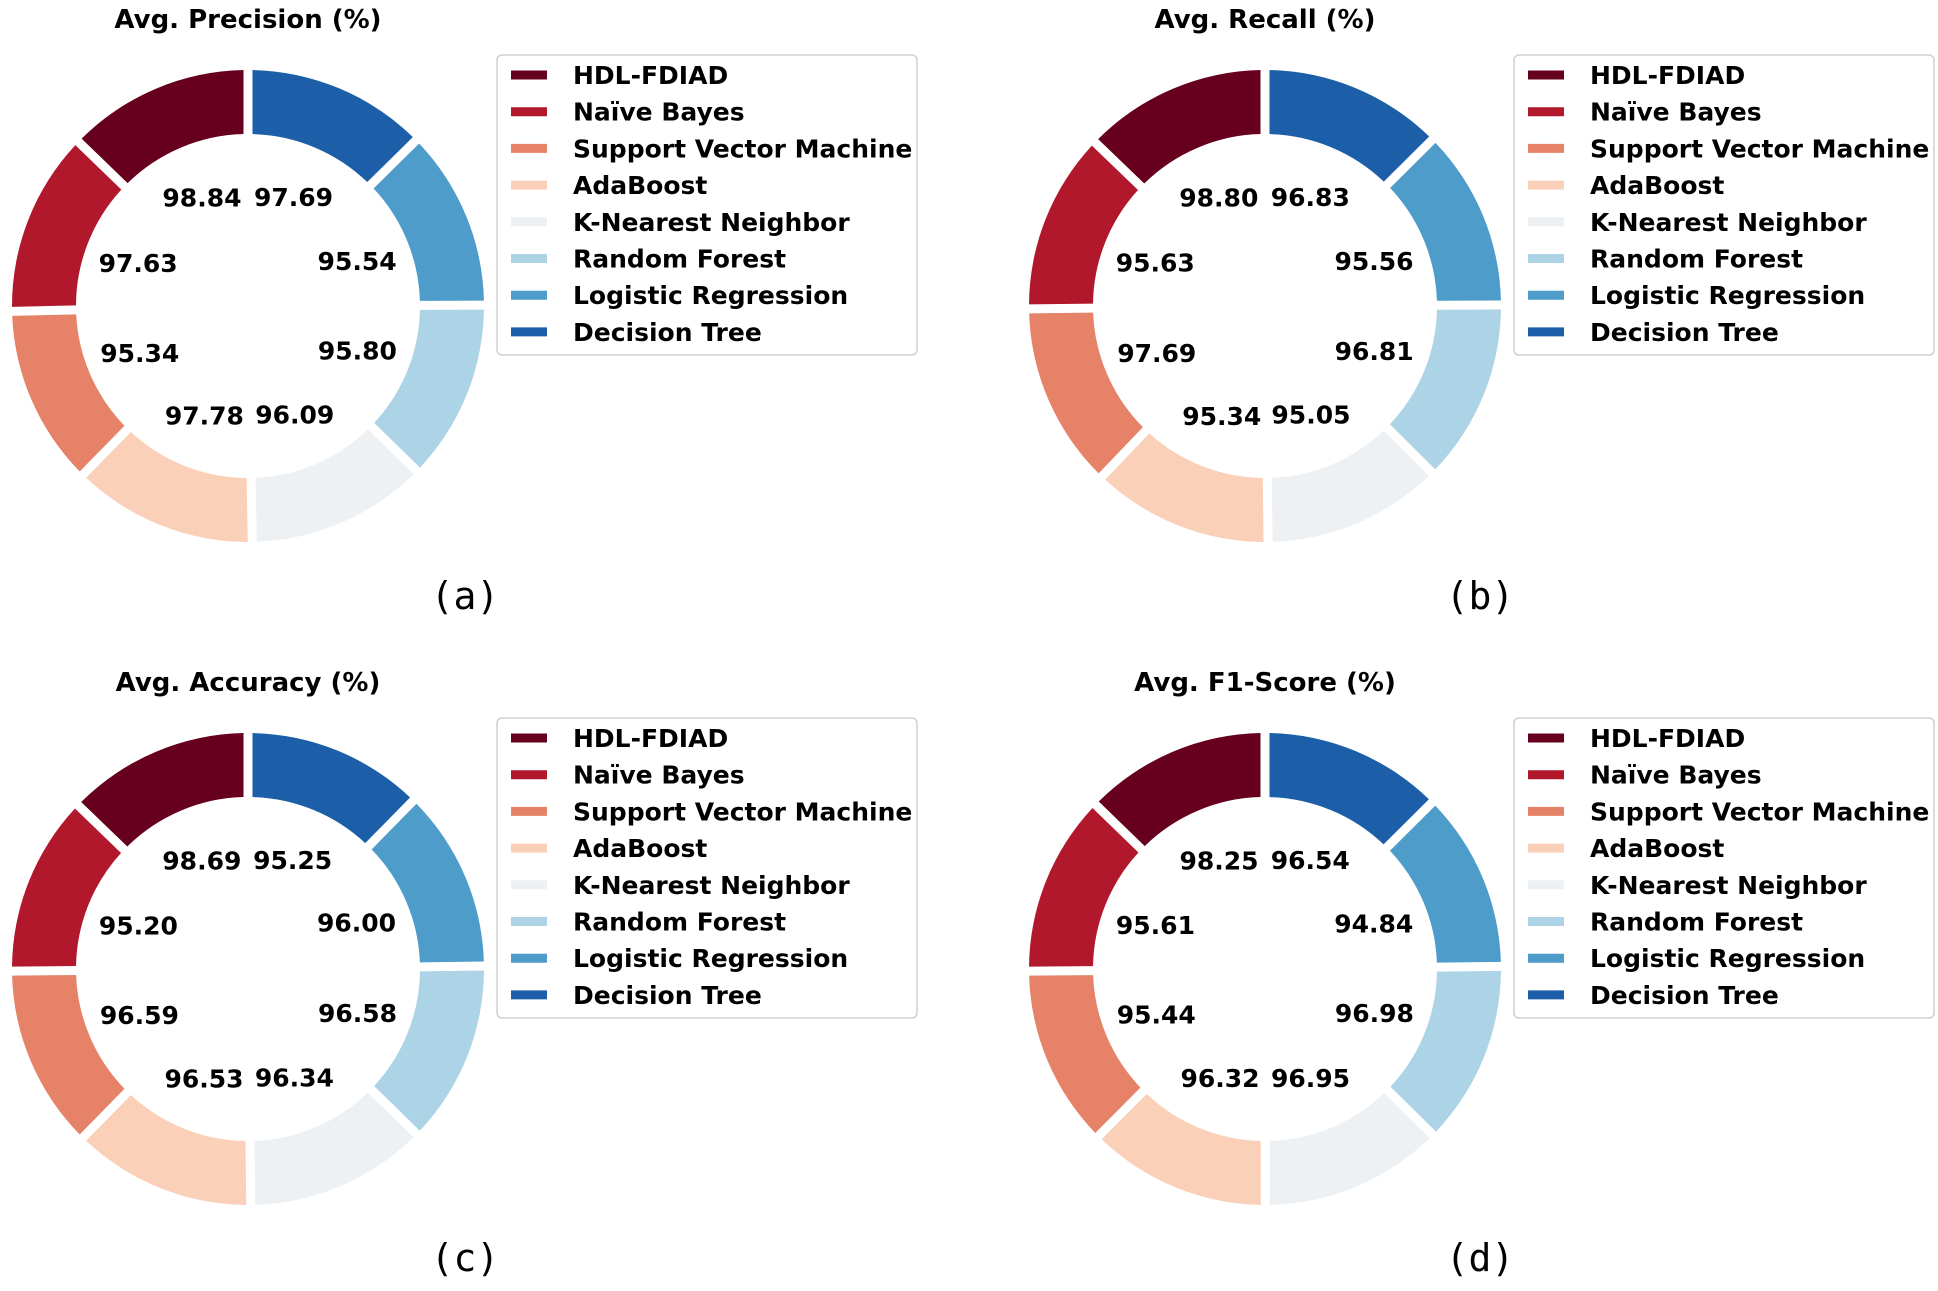 This screenshot has width=1938, height=1291. I want to click on slice-value-label: 95.80, so click(357, 350).